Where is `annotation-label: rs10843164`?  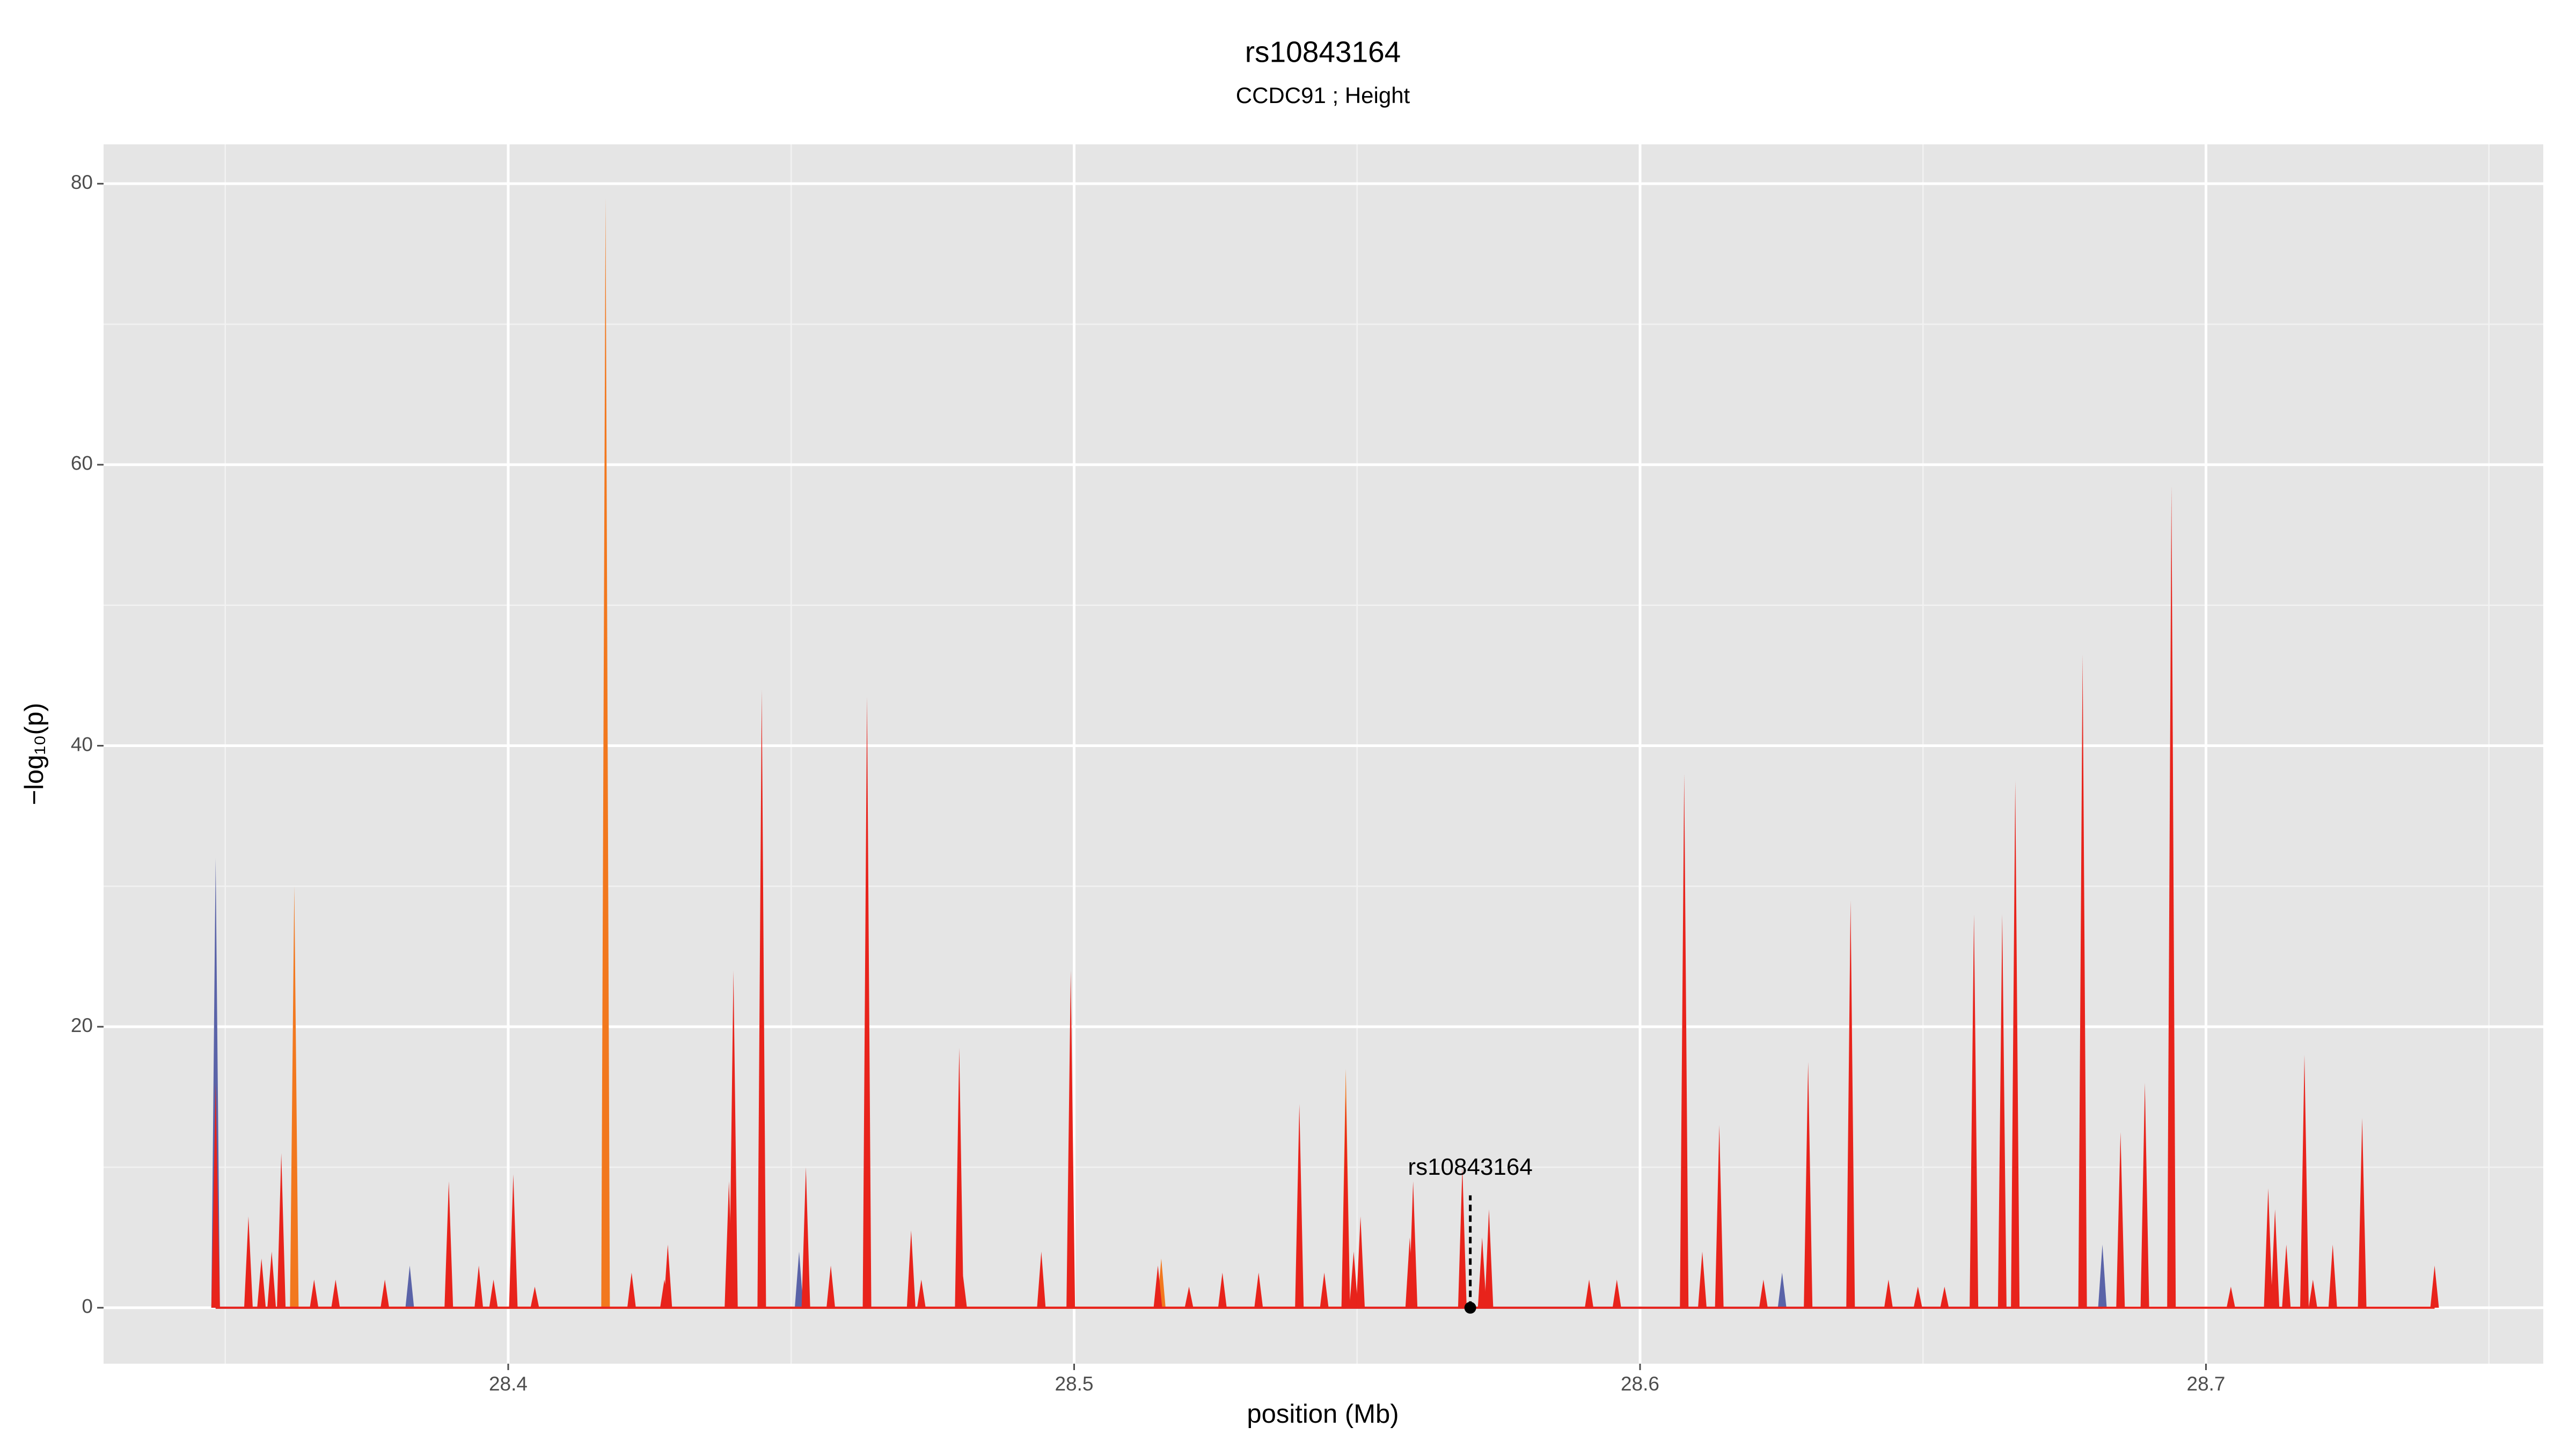 annotation-label: rs10843164 is located at coordinates (1470, 1167).